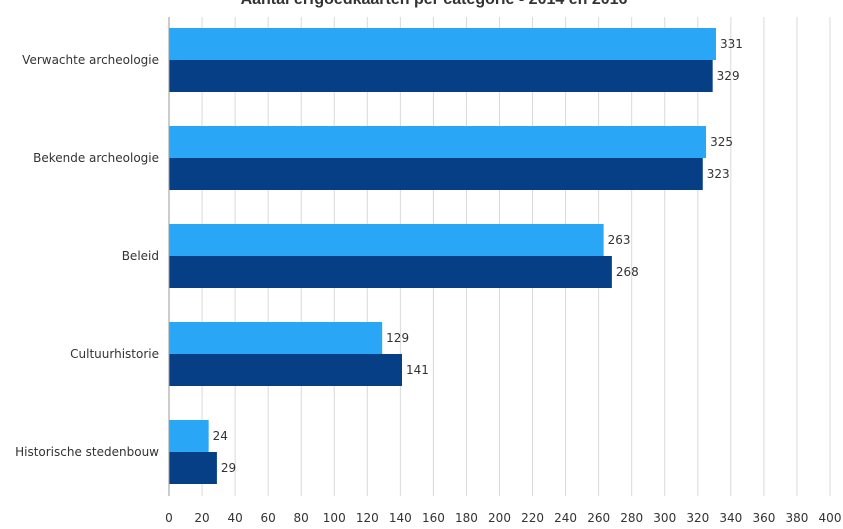 The image size is (843, 529). Describe the element at coordinates (598, 518) in the screenshot. I see `x-tick-label: 260` at that location.